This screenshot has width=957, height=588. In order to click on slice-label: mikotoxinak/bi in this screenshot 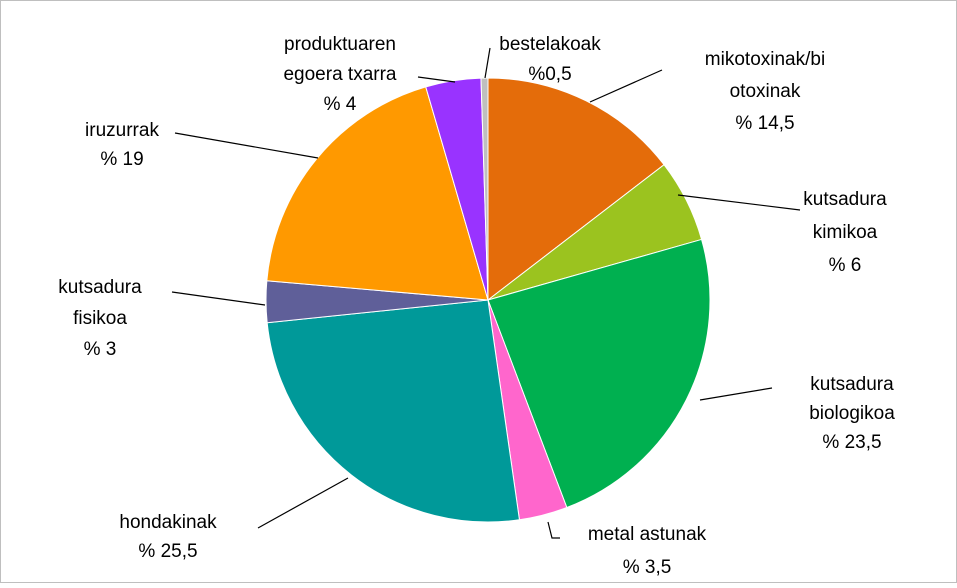, I will do `click(765, 59)`.